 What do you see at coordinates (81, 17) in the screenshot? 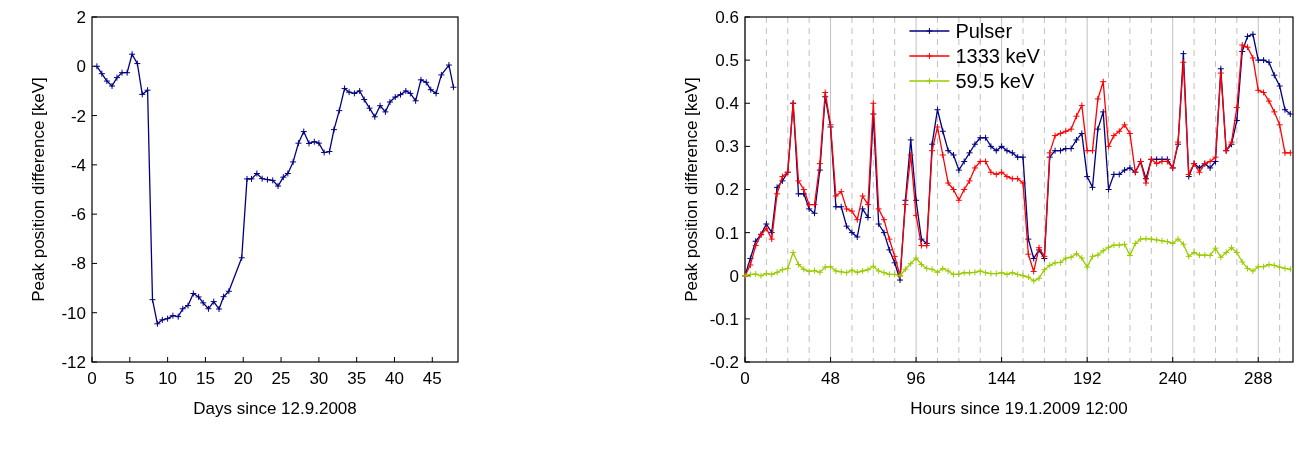
I see `y-tick-label: 2` at bounding box center [81, 17].